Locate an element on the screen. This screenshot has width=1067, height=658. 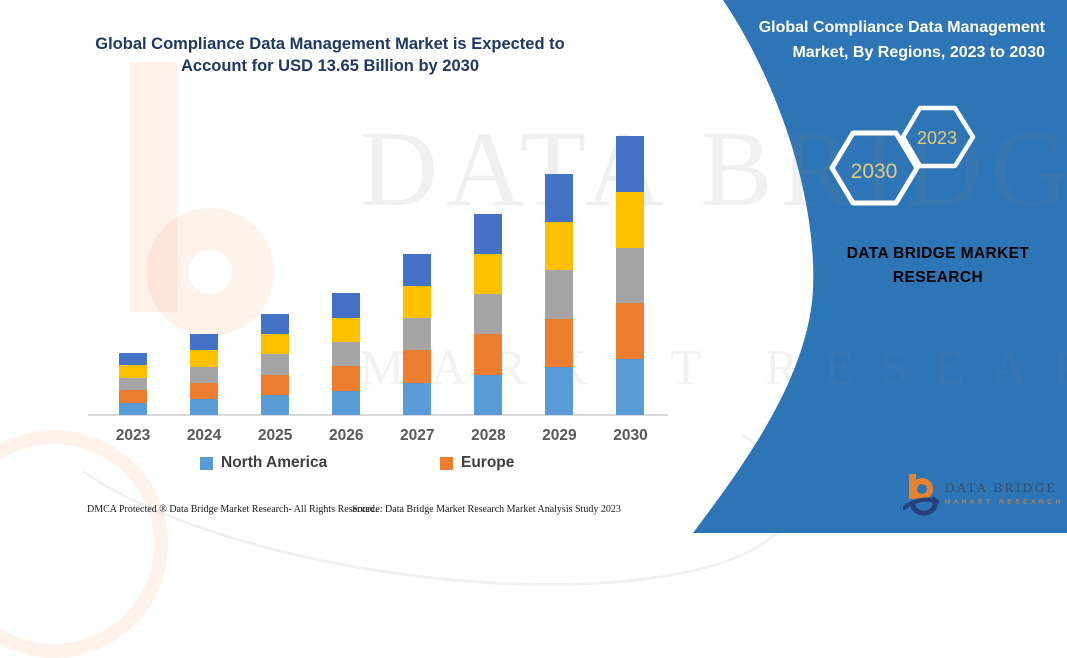
segment-unlabeled-gray-2029 is located at coordinates (559, 294).